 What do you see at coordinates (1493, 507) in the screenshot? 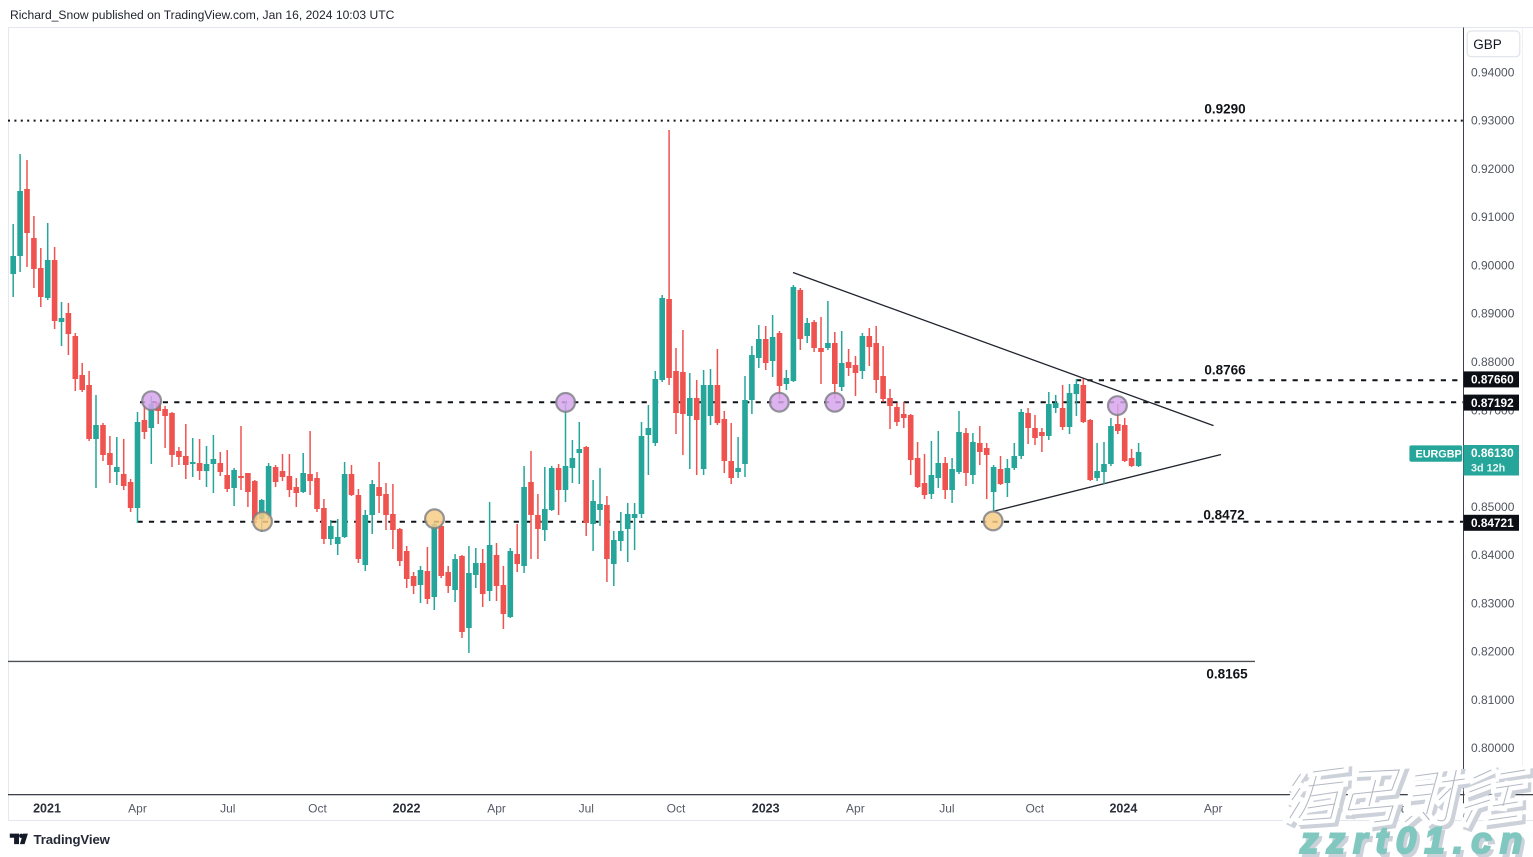
I see `svg-text: 0.85000` at bounding box center [1493, 507].